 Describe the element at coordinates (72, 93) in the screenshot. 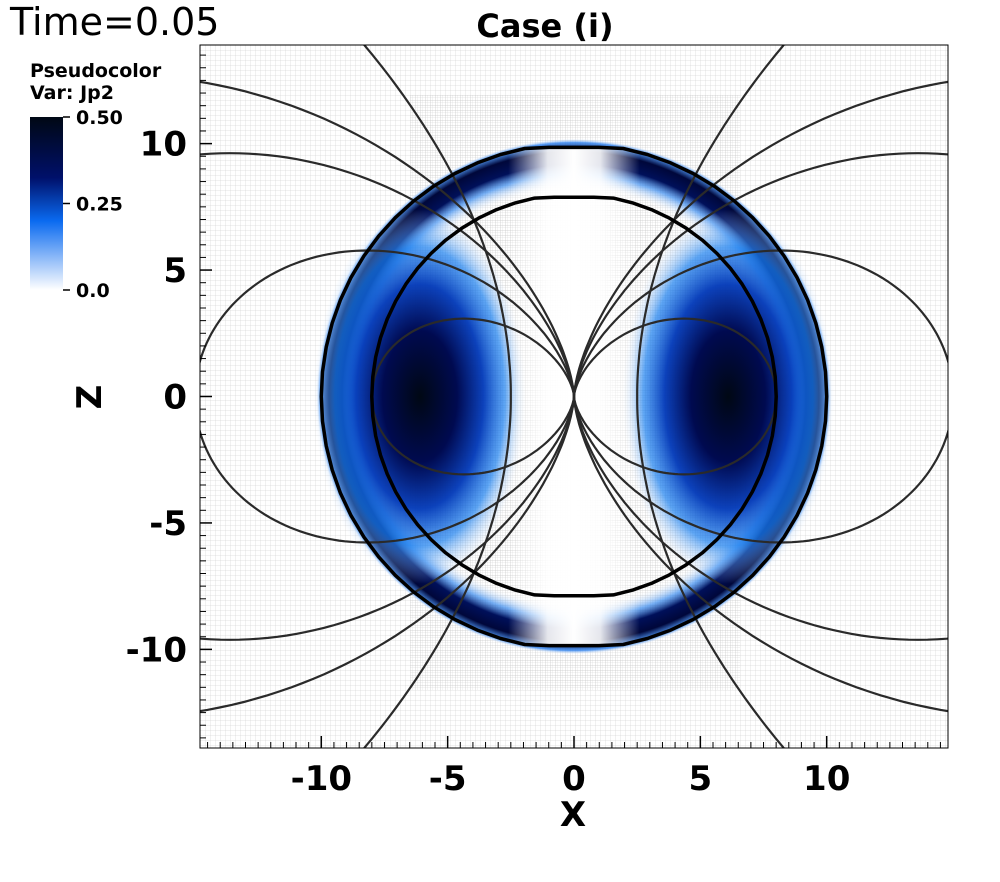

I see `legend-title-line2: Var: Jp2` at that location.